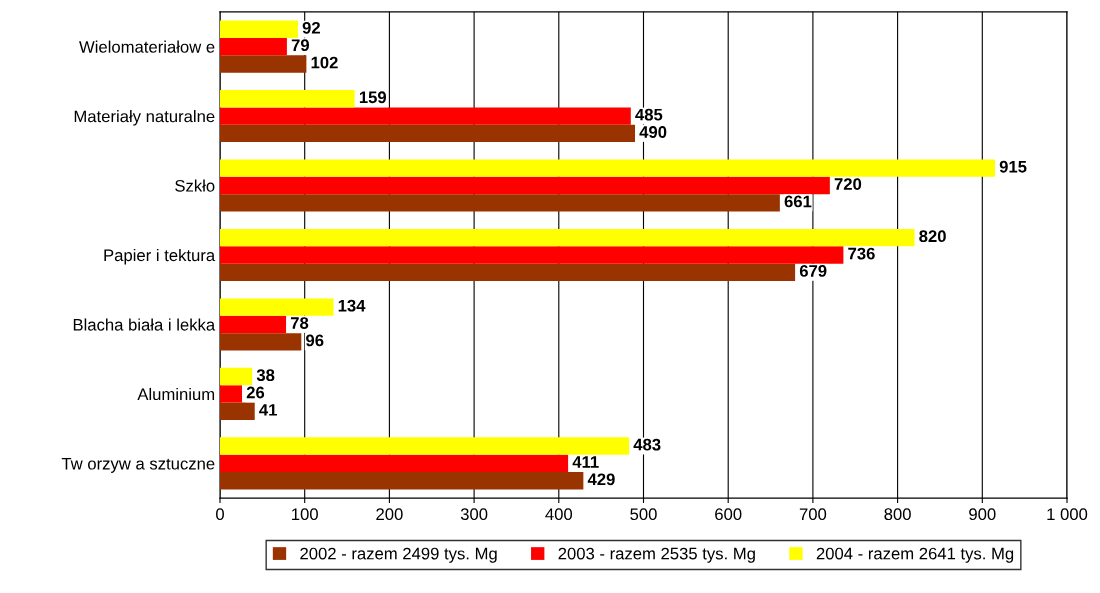  What do you see at coordinates (601, 479) in the screenshot?
I see `data-label: 429` at bounding box center [601, 479].